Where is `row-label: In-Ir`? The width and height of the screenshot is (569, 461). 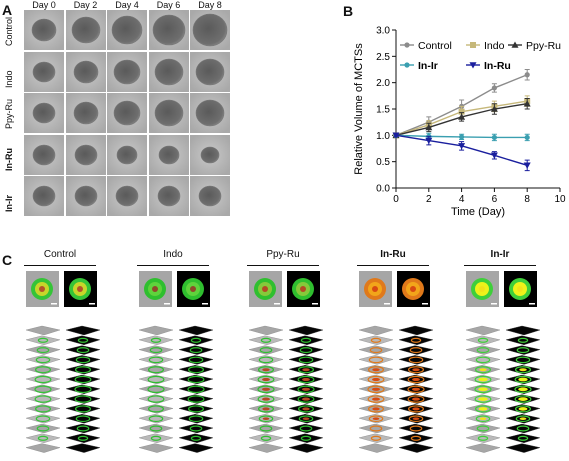 row-label: In-Ir is located at coordinates (9, 203).